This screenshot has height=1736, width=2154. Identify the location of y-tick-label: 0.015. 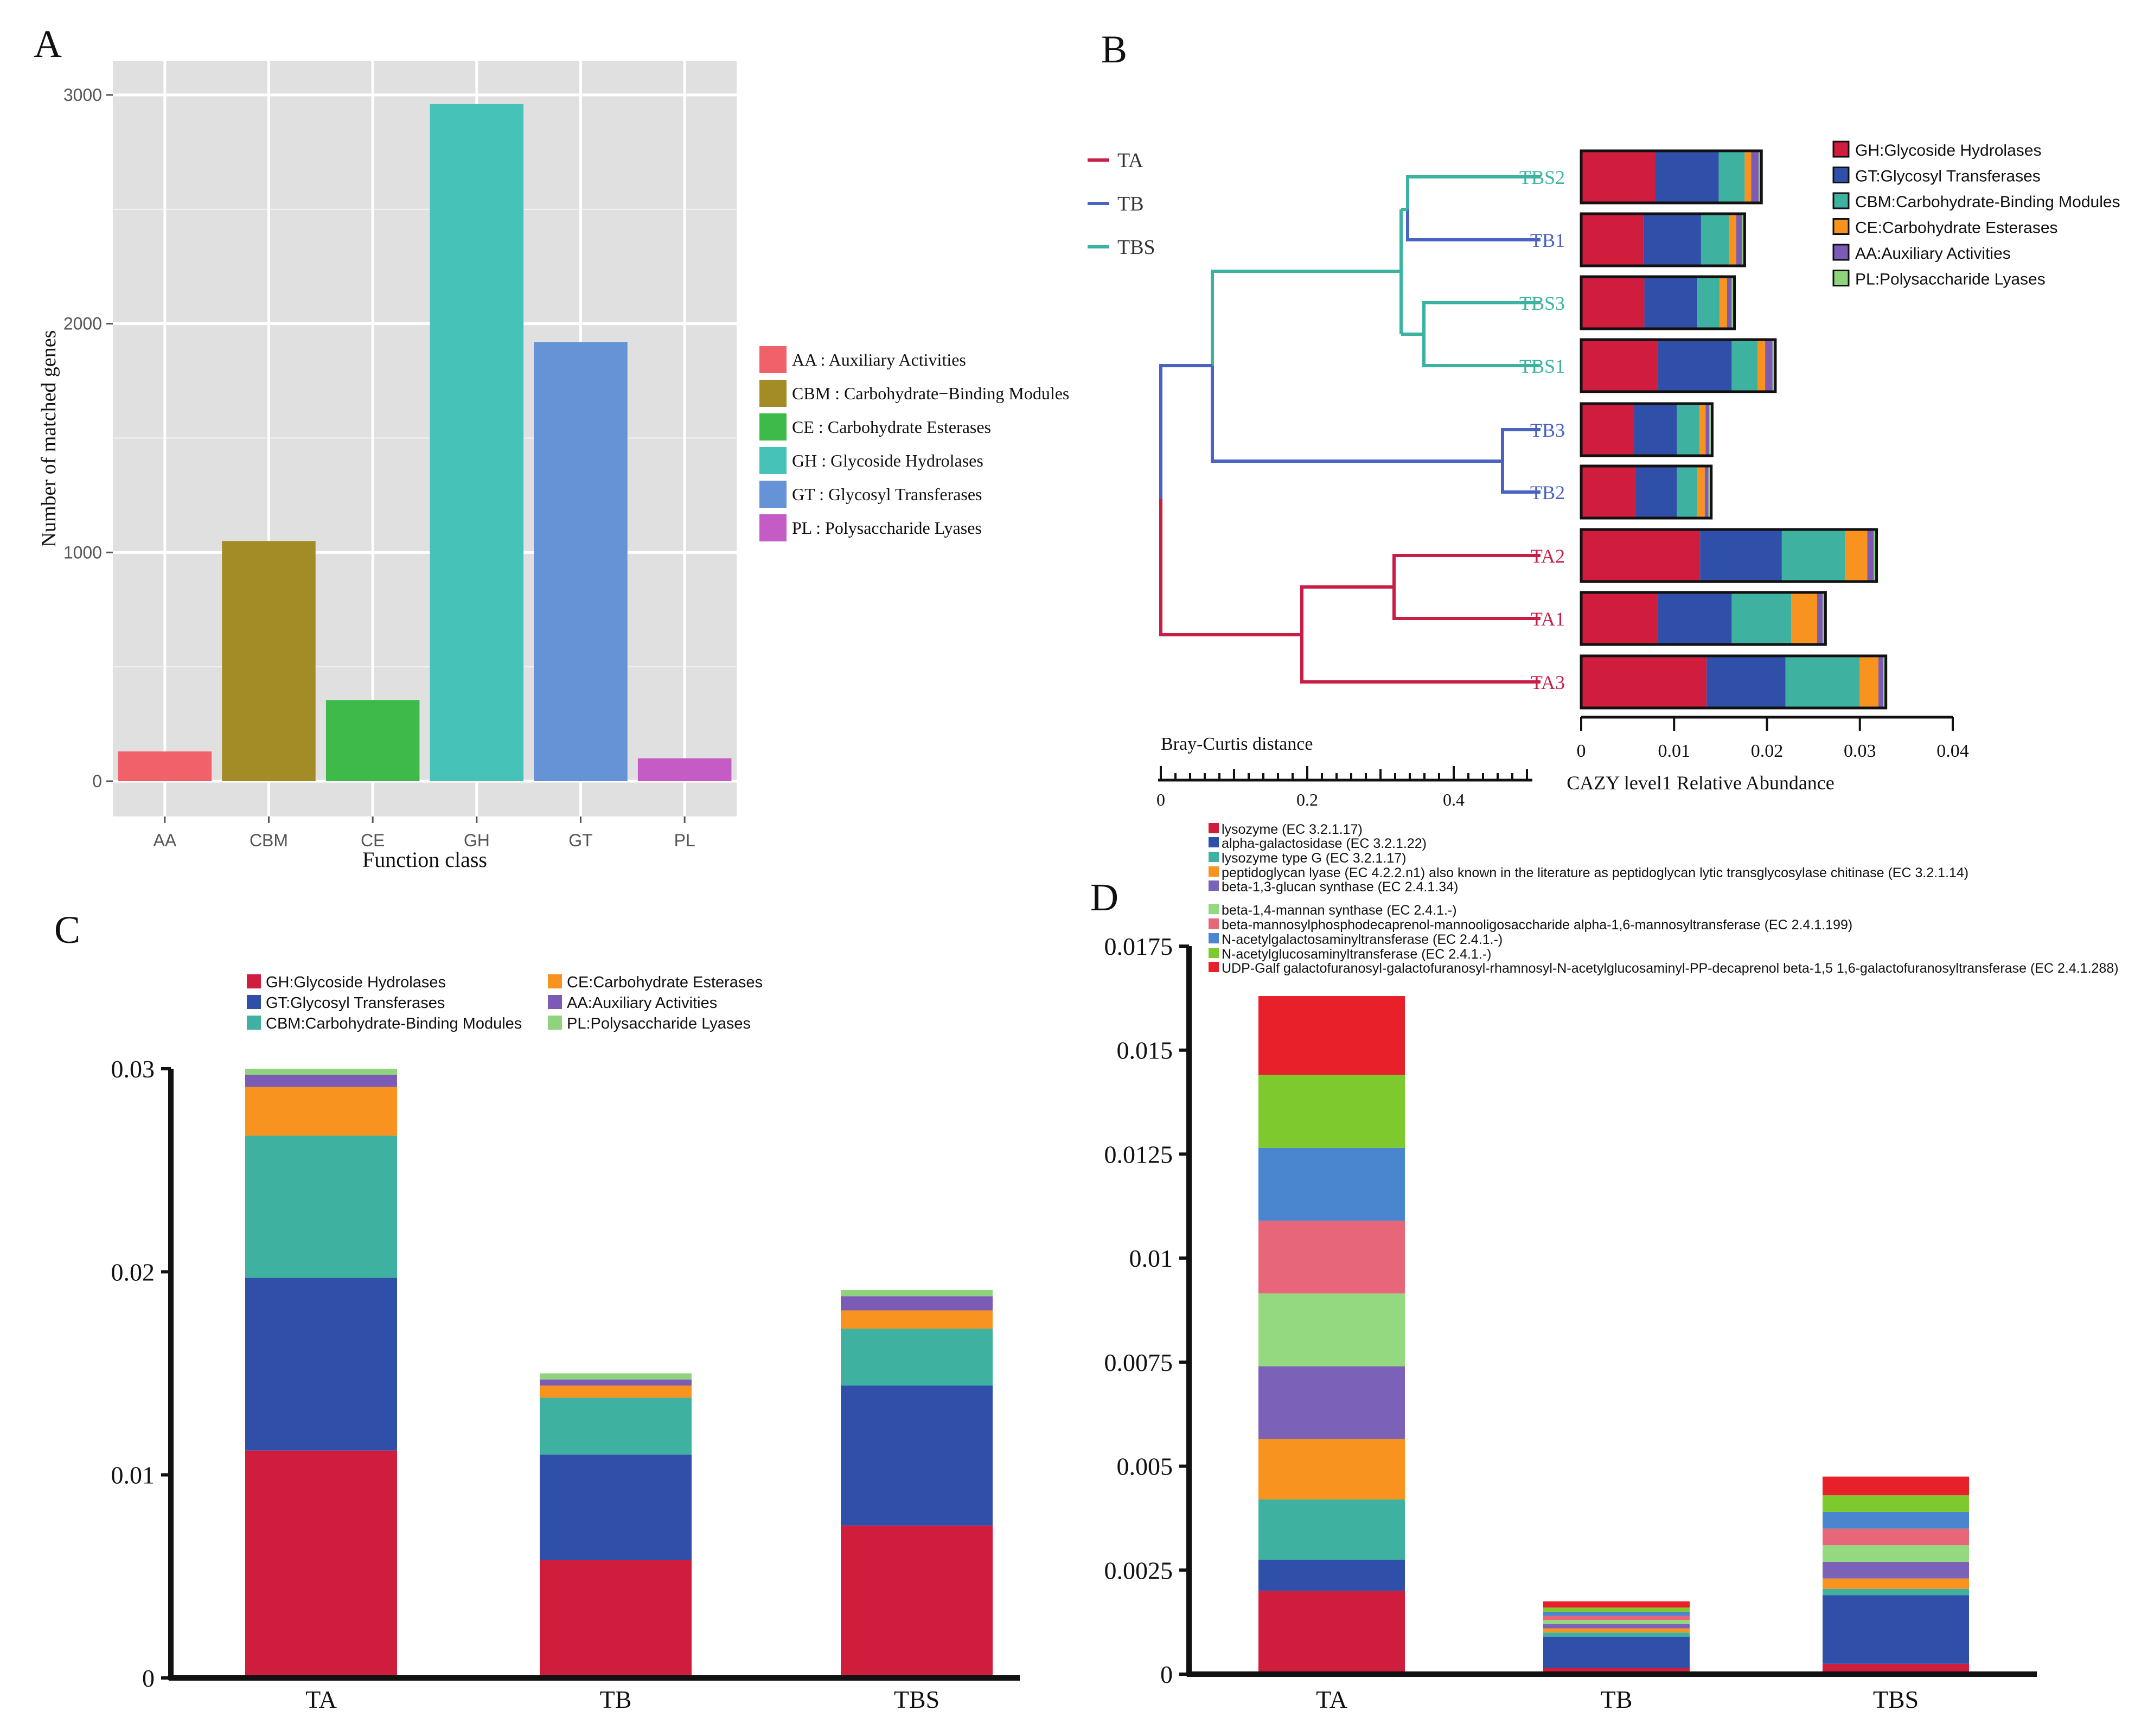
(1145, 1050).